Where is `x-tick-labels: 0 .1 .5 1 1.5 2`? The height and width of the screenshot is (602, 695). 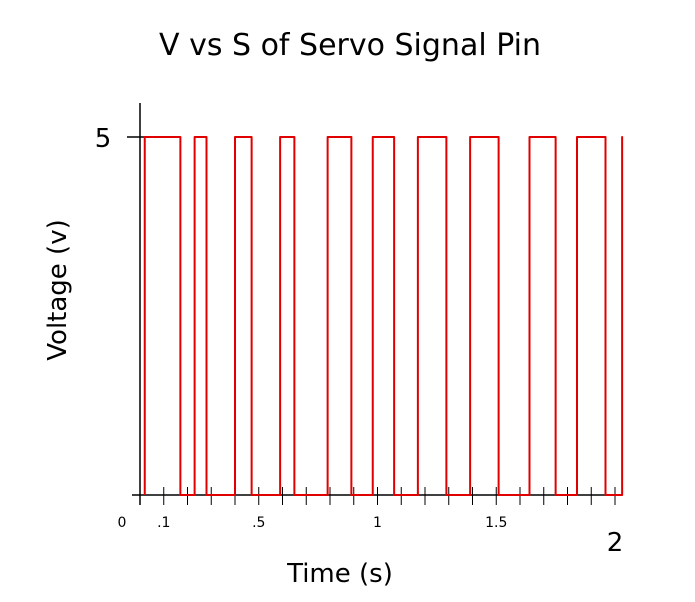
x-tick-labels: 0 .1 .5 1 1.5 2 is located at coordinates (371, 536).